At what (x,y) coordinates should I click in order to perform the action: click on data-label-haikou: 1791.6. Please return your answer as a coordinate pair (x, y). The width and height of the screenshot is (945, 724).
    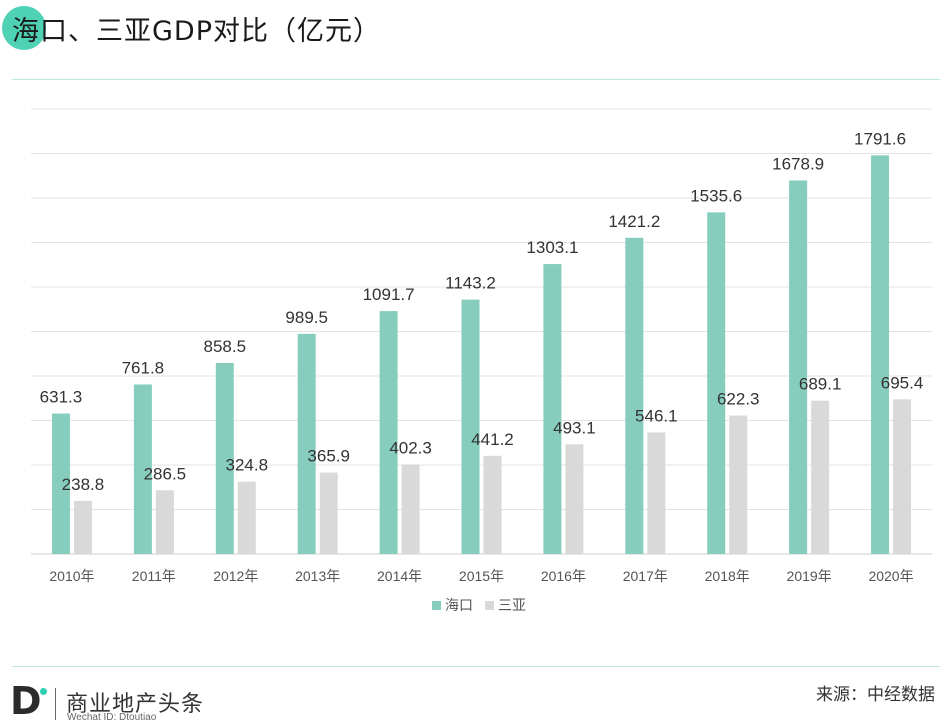
    Looking at the image, I should click on (880, 138).